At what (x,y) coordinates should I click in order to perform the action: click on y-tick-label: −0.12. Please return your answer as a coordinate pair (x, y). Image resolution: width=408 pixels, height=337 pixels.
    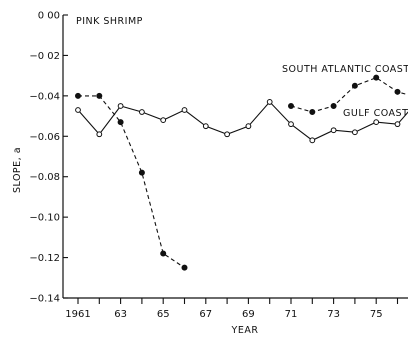
    Looking at the image, I should click on (44, 258).